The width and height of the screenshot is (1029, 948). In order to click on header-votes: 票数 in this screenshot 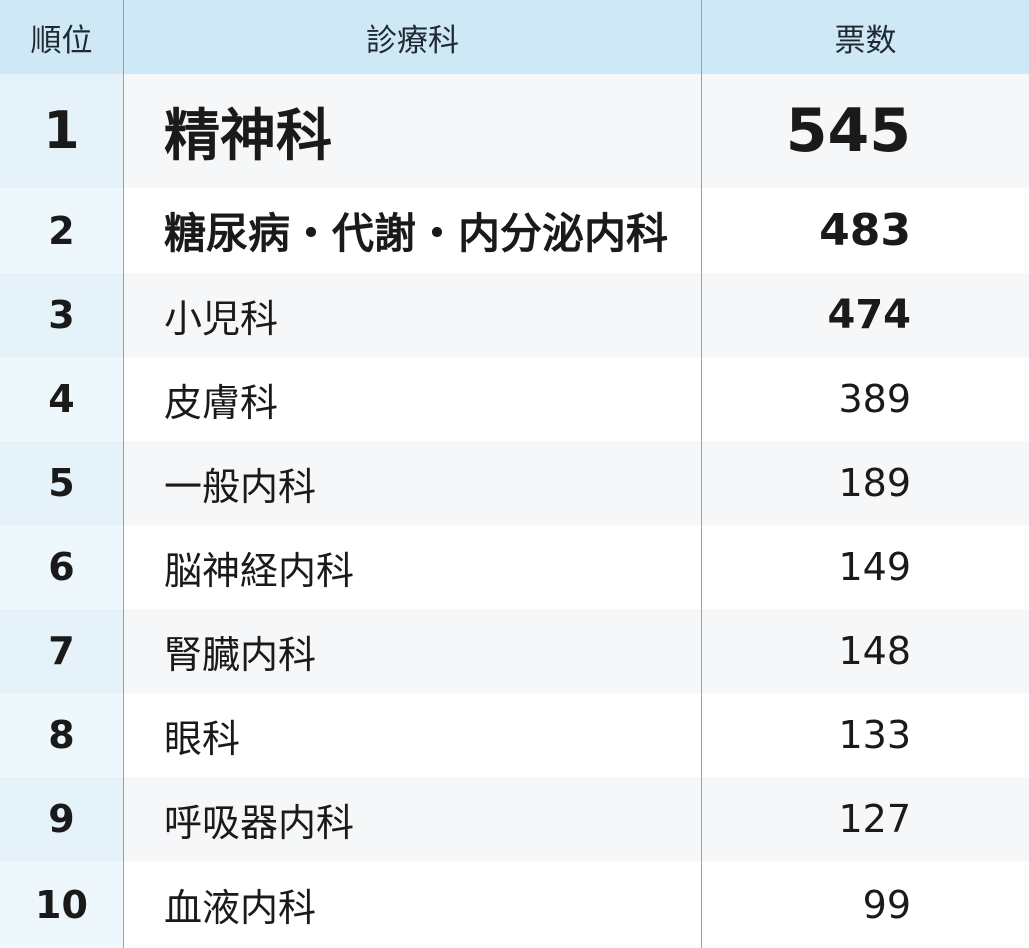, I will do `click(865, 40)`.